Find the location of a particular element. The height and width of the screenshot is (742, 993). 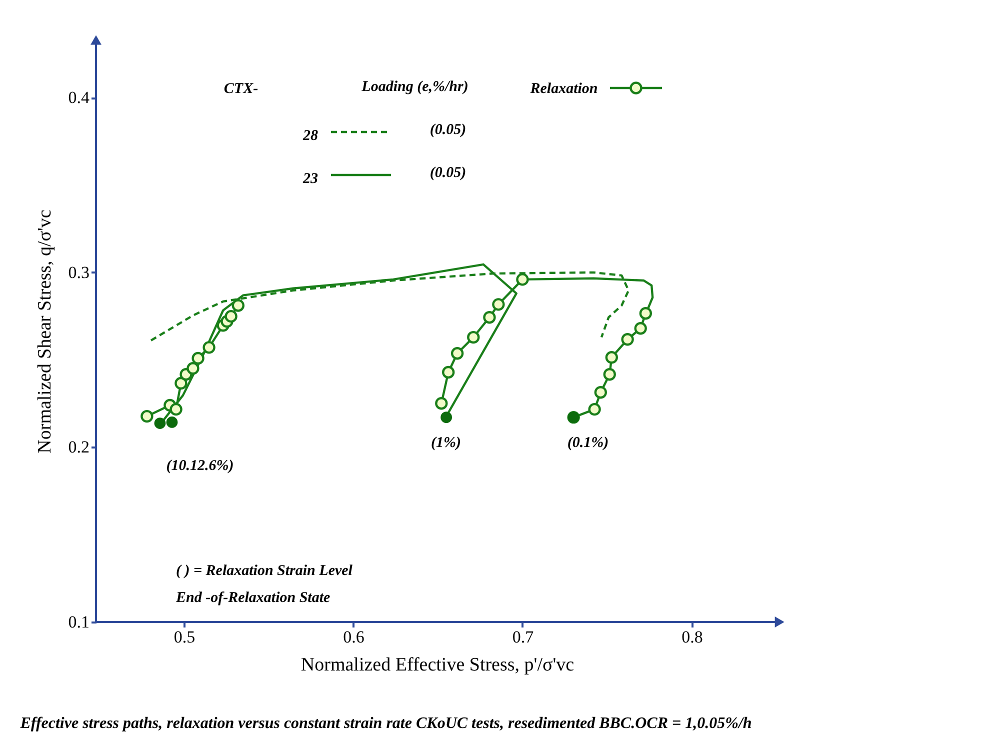

x-tick-label: 0.8 is located at coordinates (692, 637).